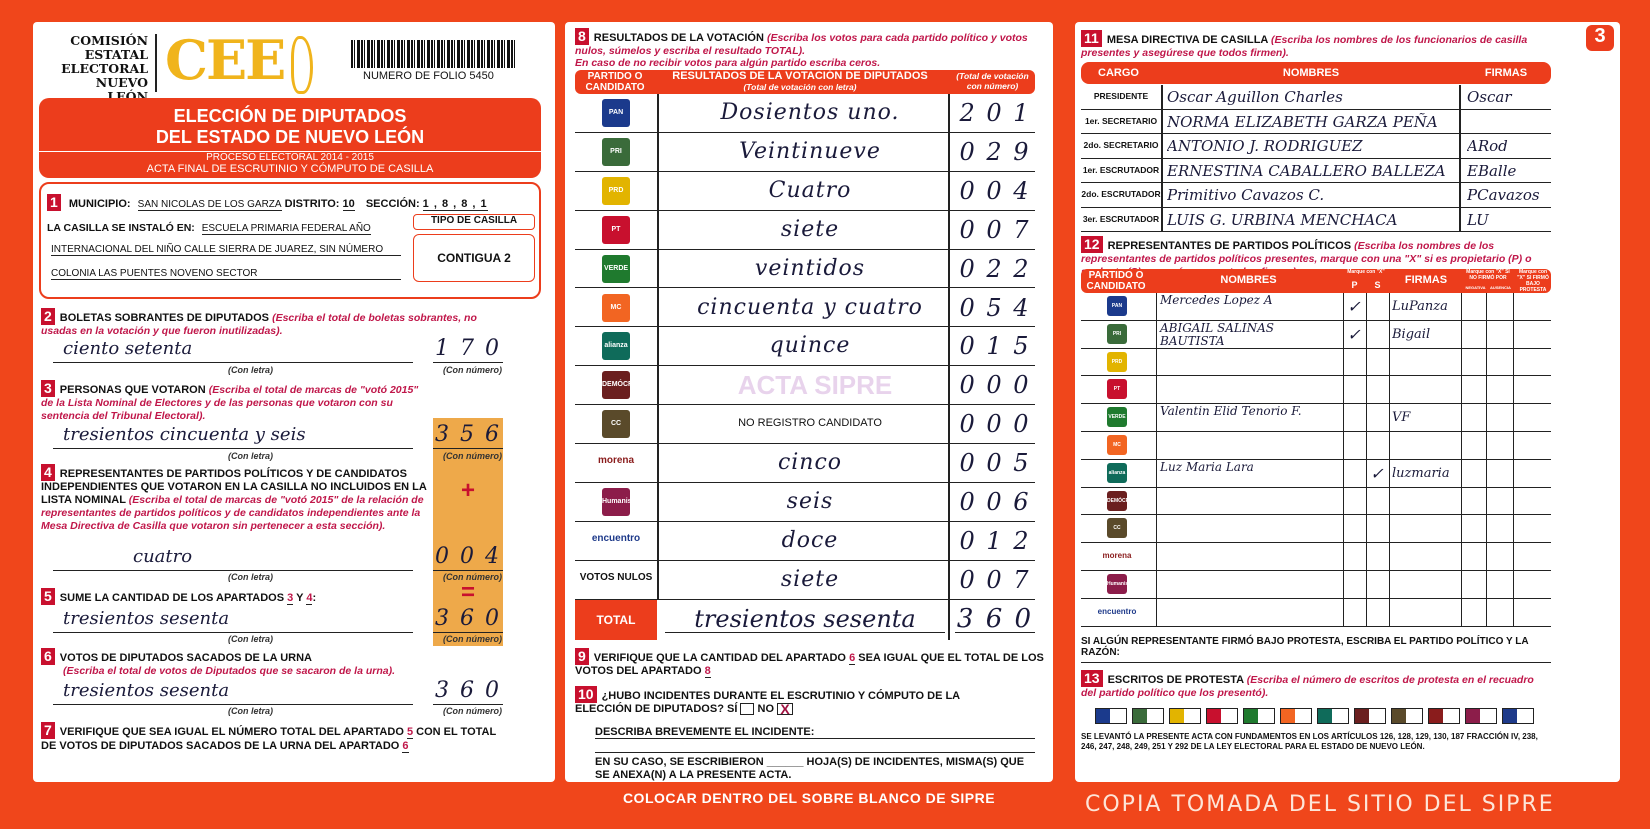  What do you see at coordinates (810, 307) in the screenshot?
I see `vote-letra-field: cincuenta y cuatro` at bounding box center [810, 307].